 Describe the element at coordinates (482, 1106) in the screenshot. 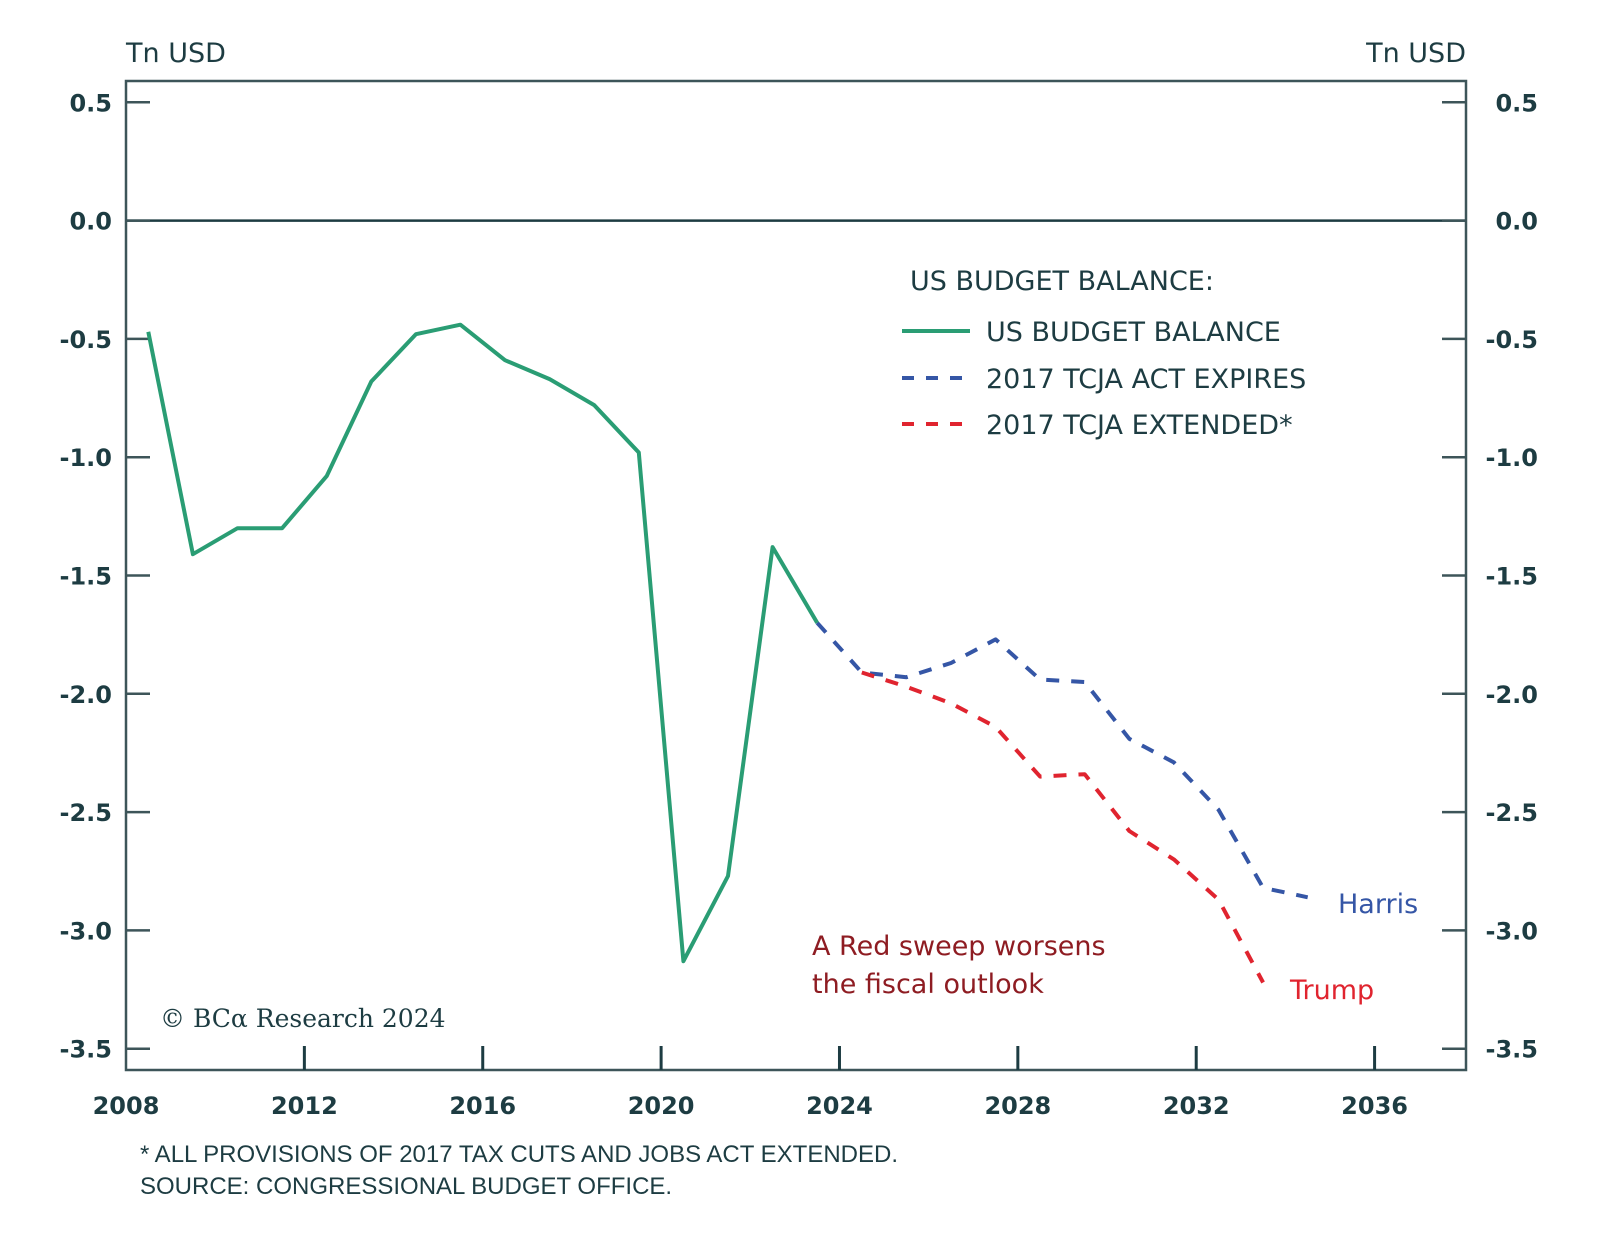

I see `x-tick-label: 2016` at that location.